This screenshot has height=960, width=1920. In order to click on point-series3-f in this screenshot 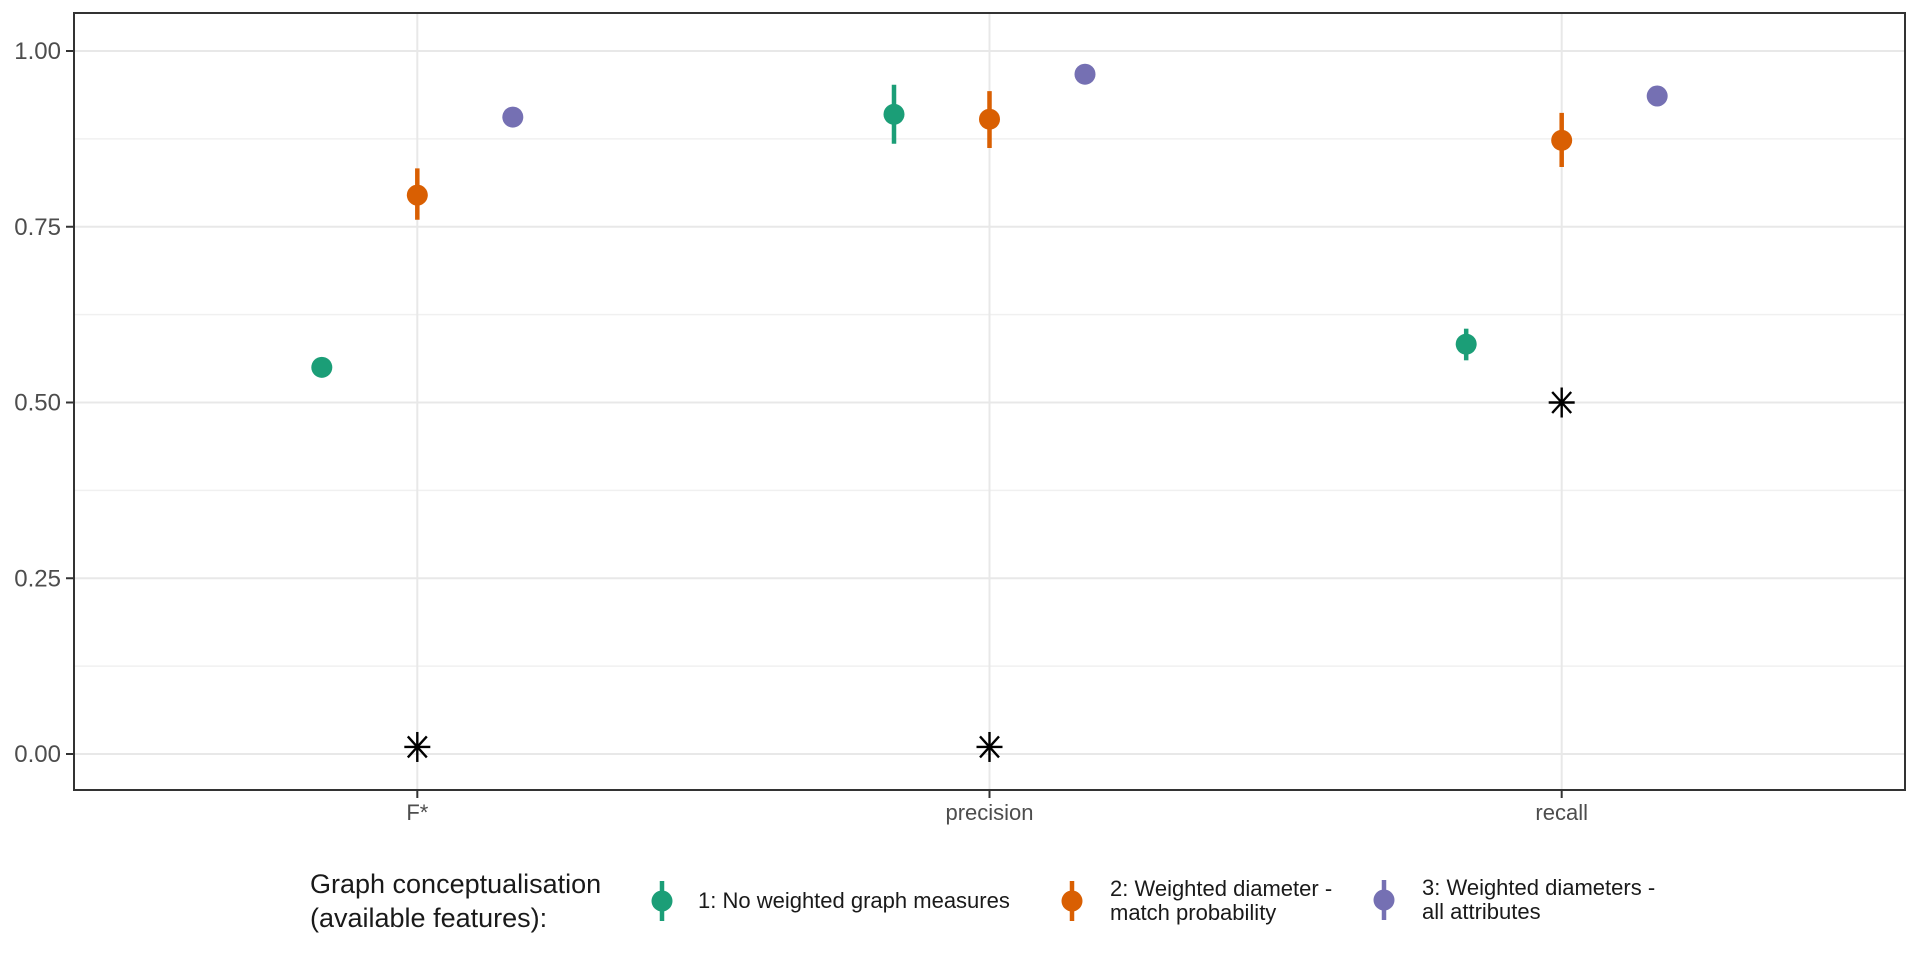, I will do `click(513, 117)`.